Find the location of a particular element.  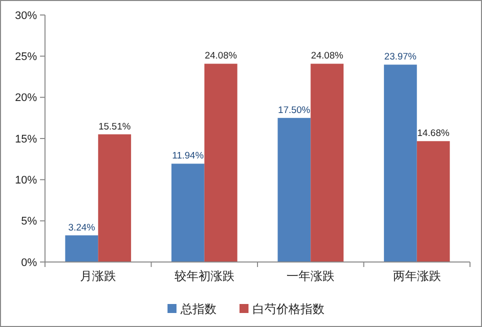

x-tick-label: 两年涨跌 is located at coordinates (416, 276).